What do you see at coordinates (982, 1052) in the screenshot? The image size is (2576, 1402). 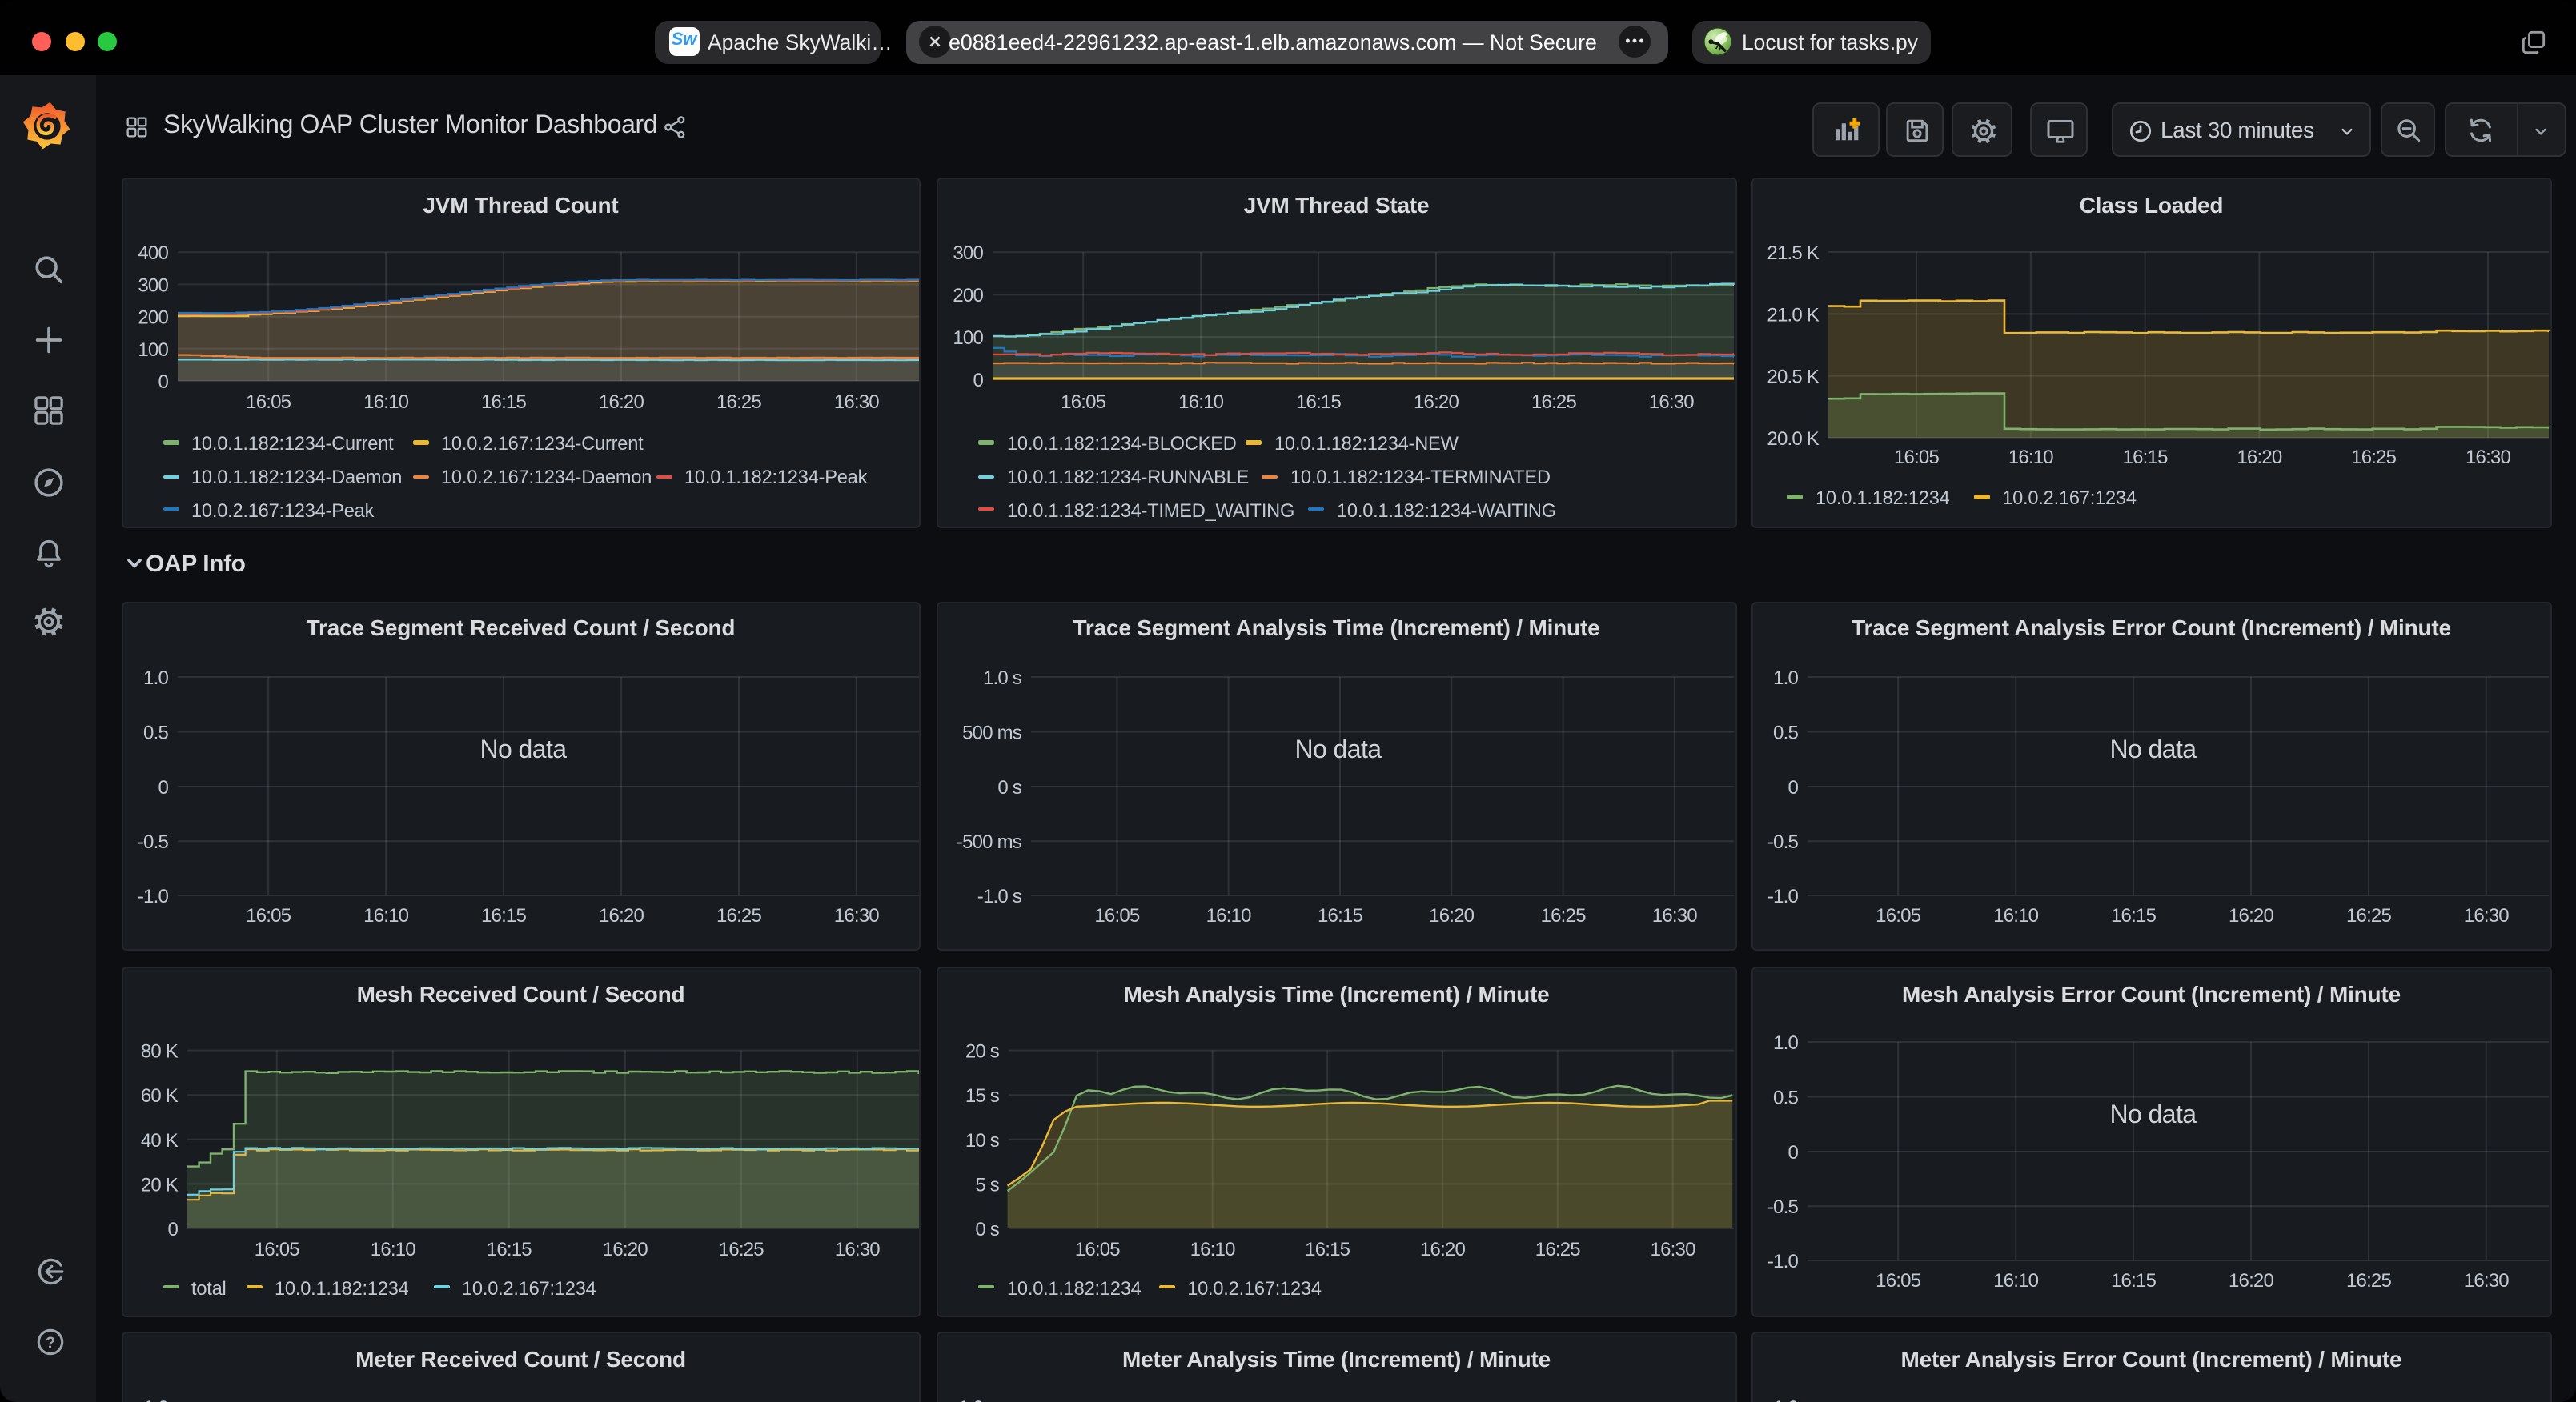 I see `svg-text: 20 s` at bounding box center [982, 1052].